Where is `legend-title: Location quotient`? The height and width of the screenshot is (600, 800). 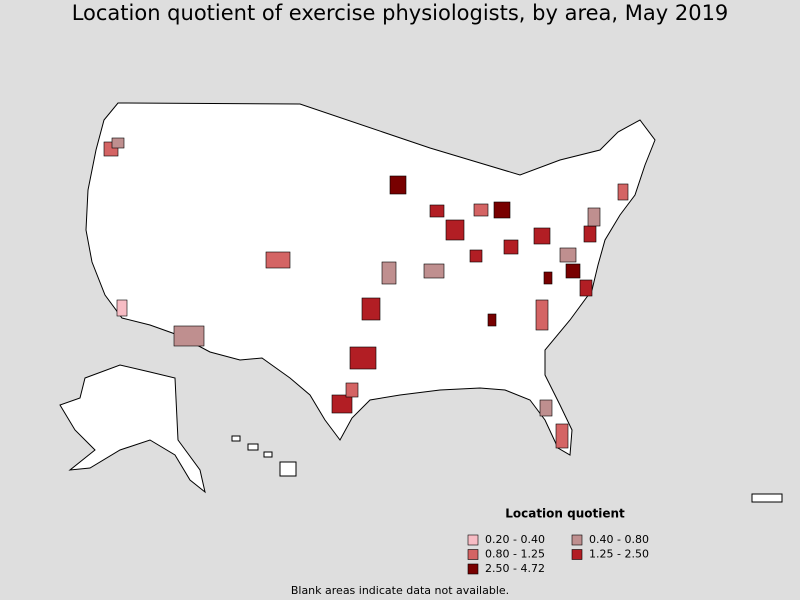
legend-title: Location quotient is located at coordinates (565, 514).